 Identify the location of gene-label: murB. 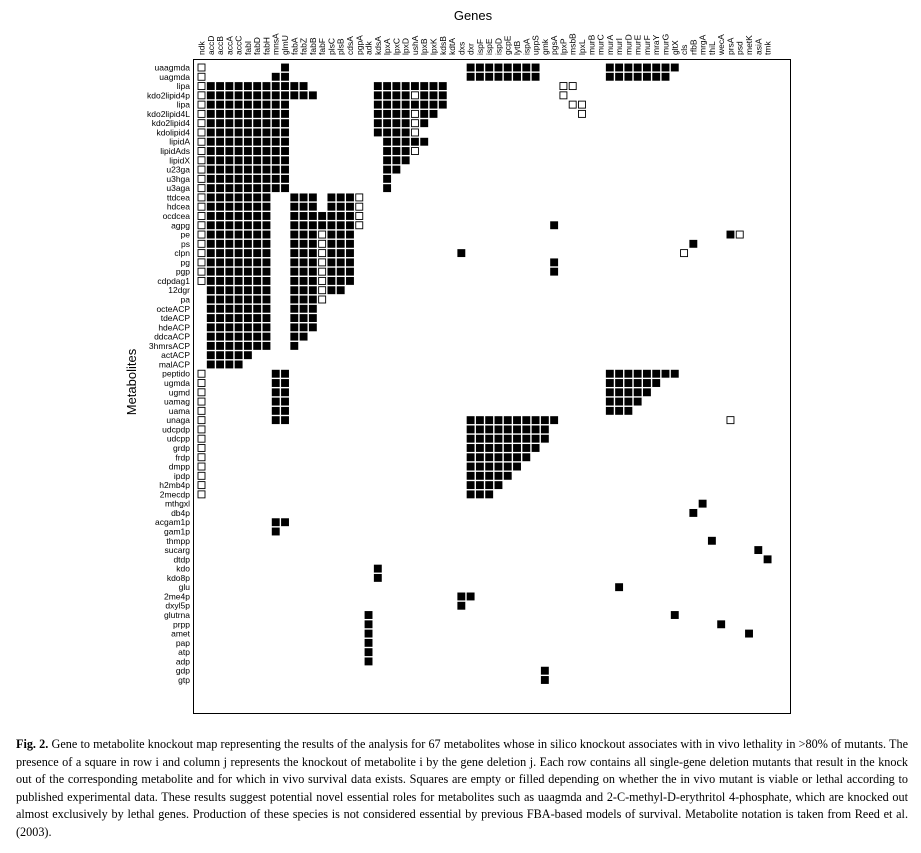
(591, 44).